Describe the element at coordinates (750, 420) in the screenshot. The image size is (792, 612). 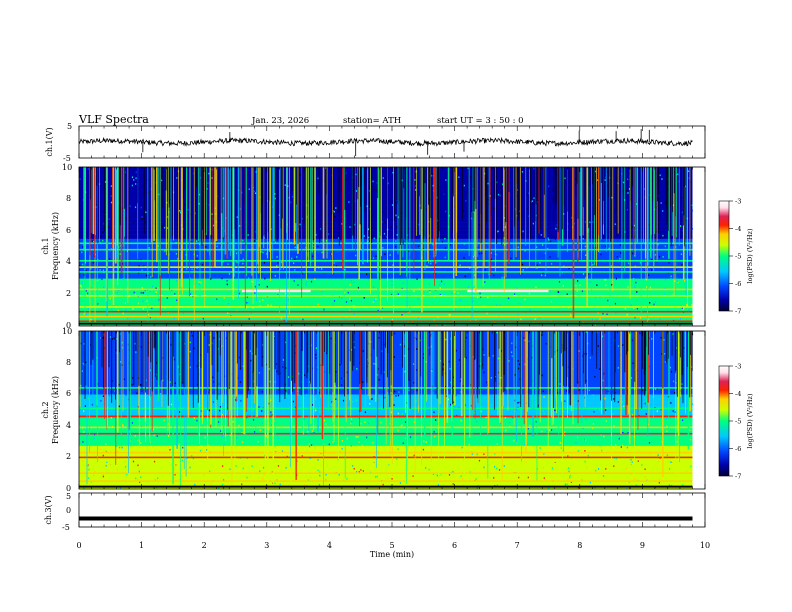
I see `ch2-colorbar-label: log(PSD) (V²/Hz)` at that location.